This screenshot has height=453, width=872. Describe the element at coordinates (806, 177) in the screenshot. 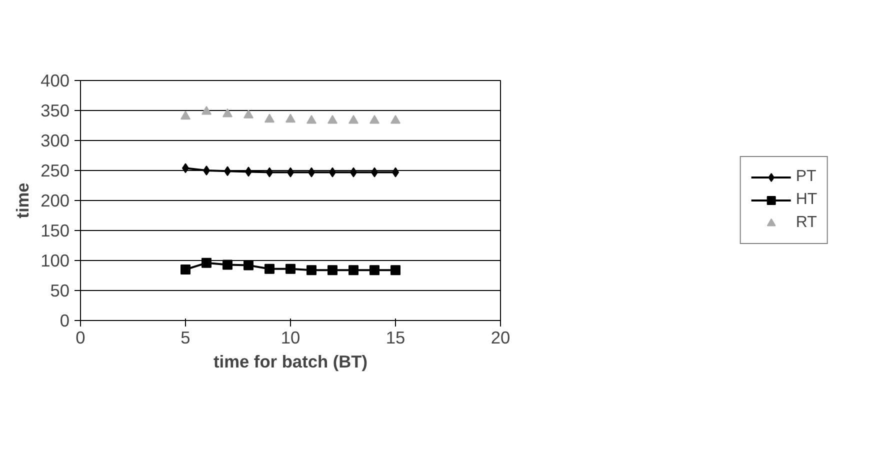

I see `legend-label: PT` at that location.